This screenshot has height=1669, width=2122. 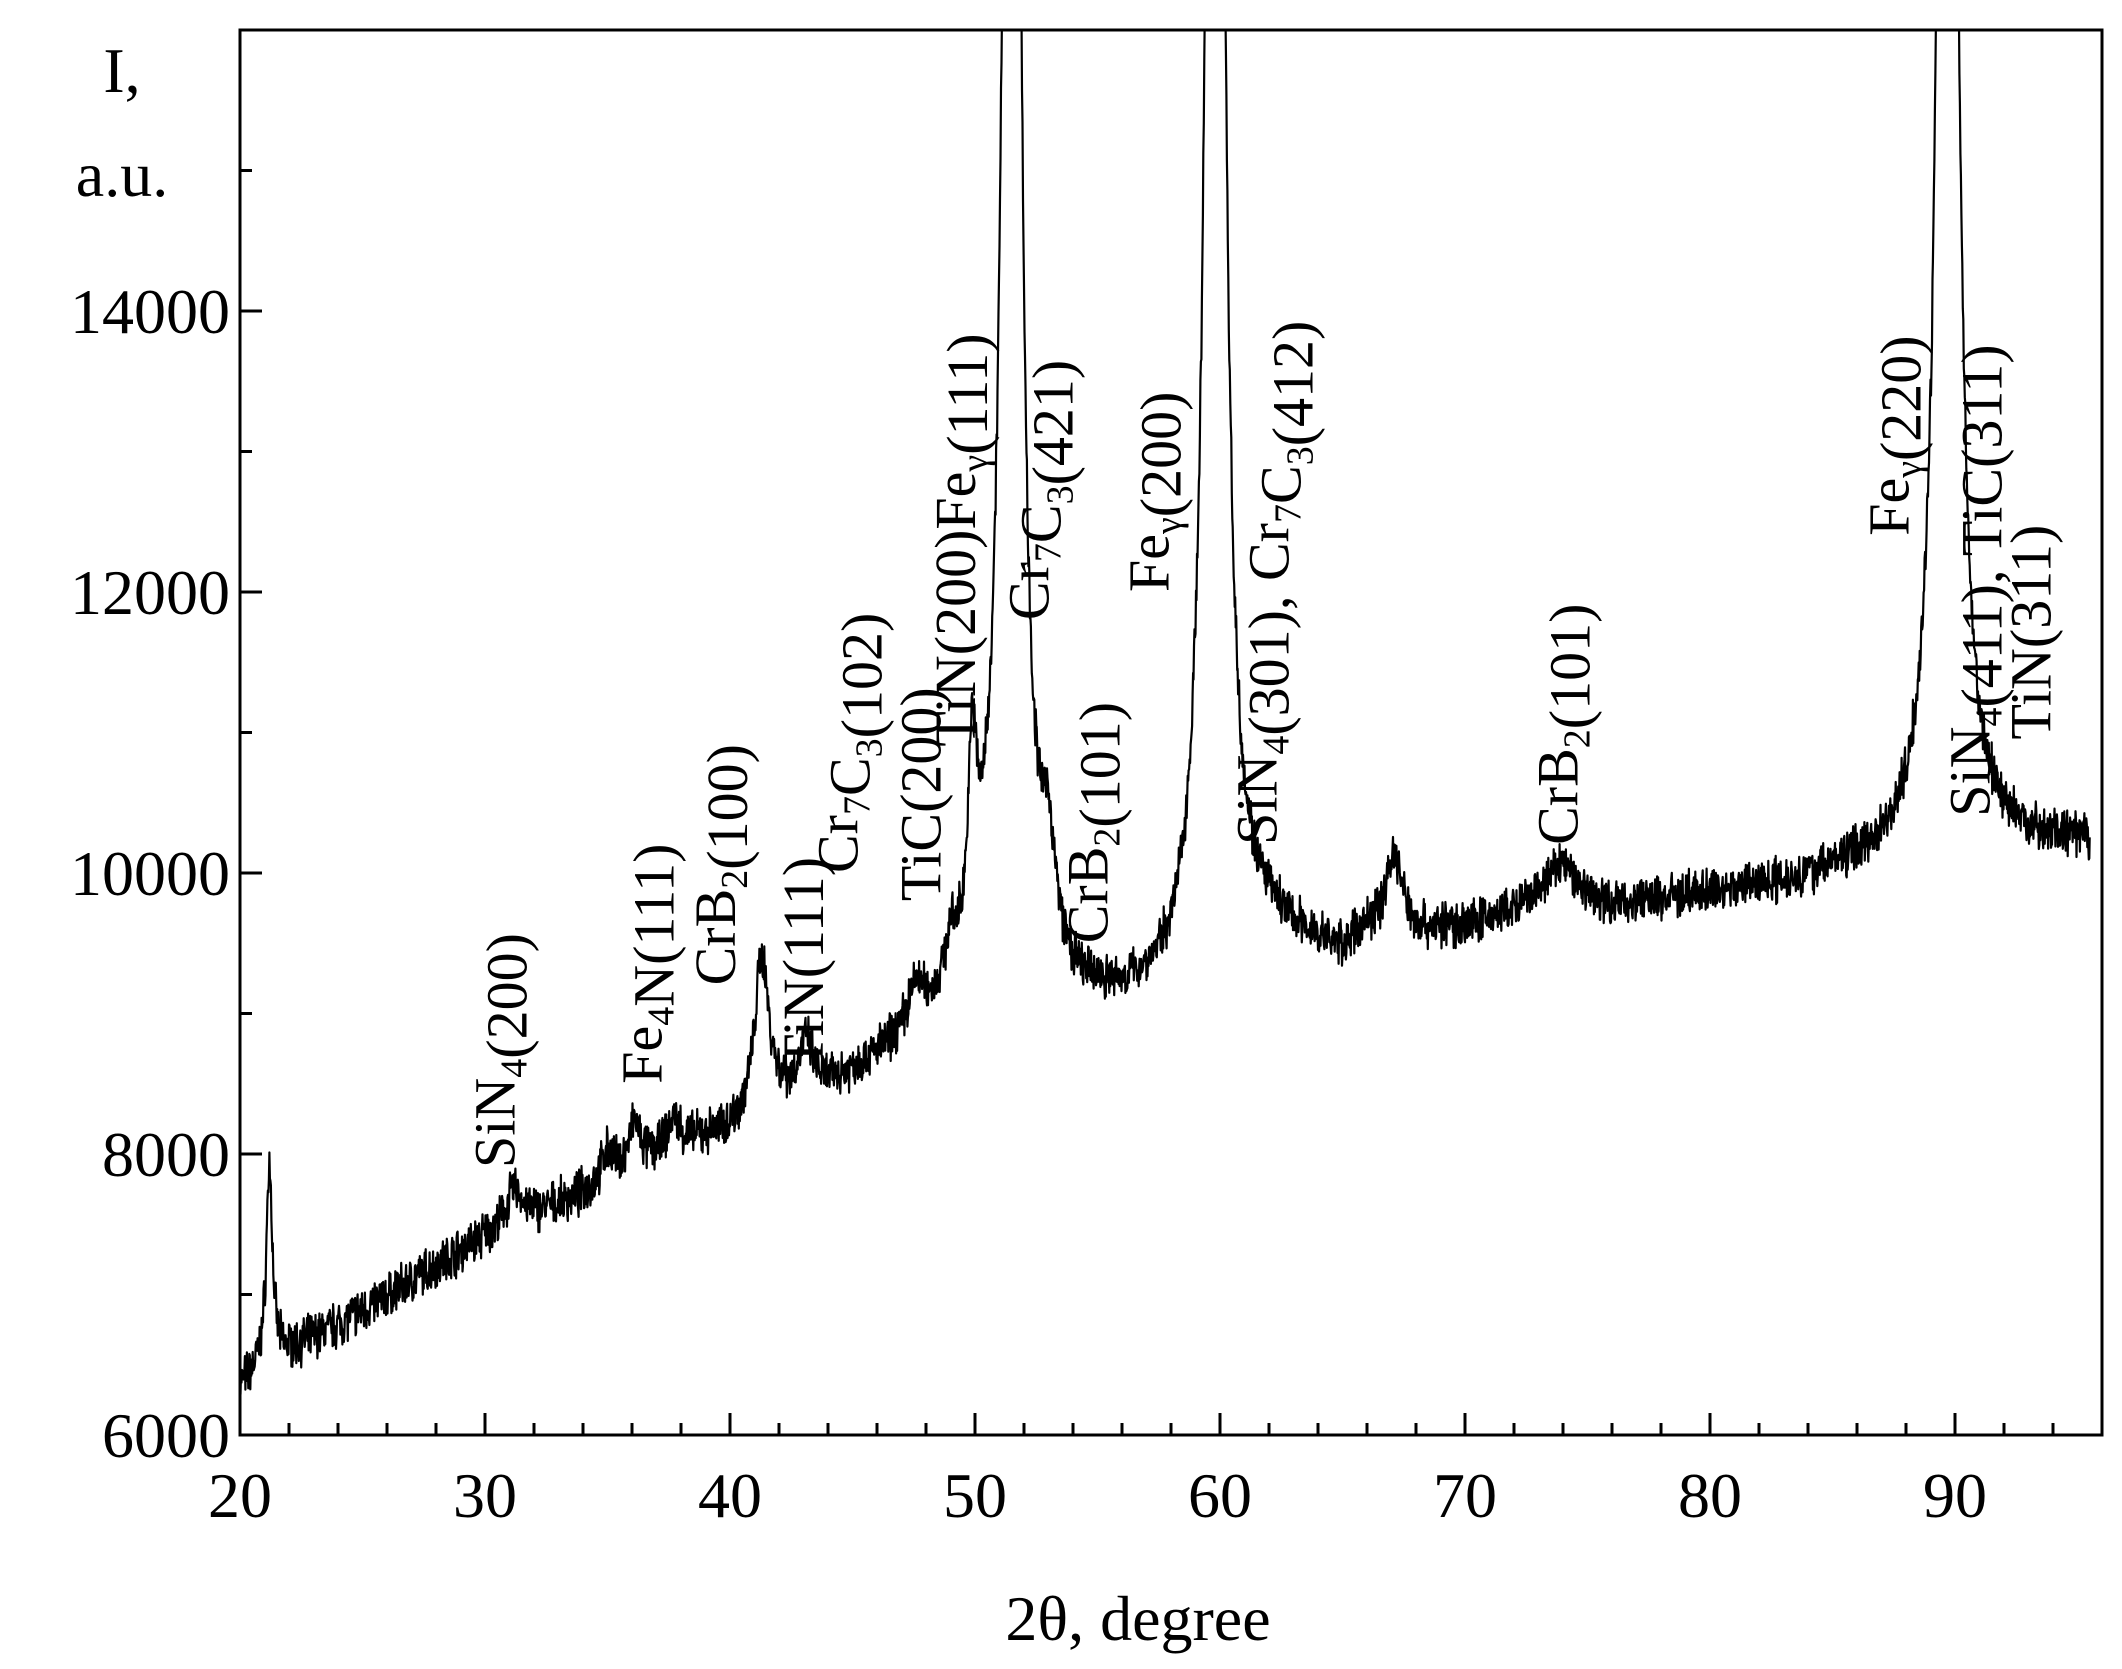 I want to click on peak-label: TiC(200), so click(x=921, y=794).